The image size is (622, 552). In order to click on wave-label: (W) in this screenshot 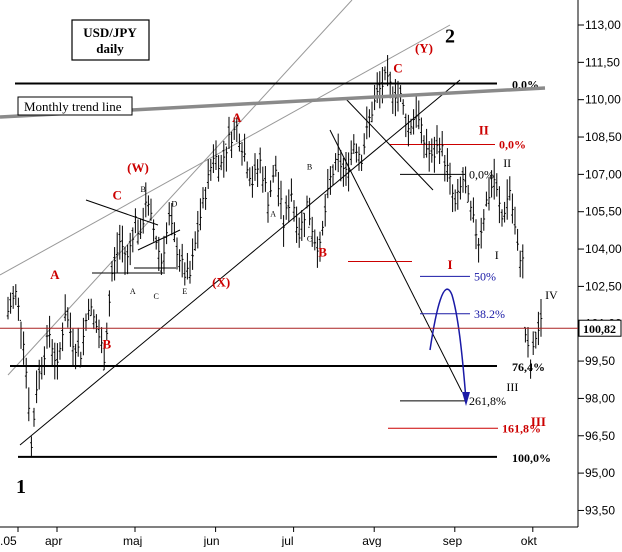, I will do `click(138, 167)`.